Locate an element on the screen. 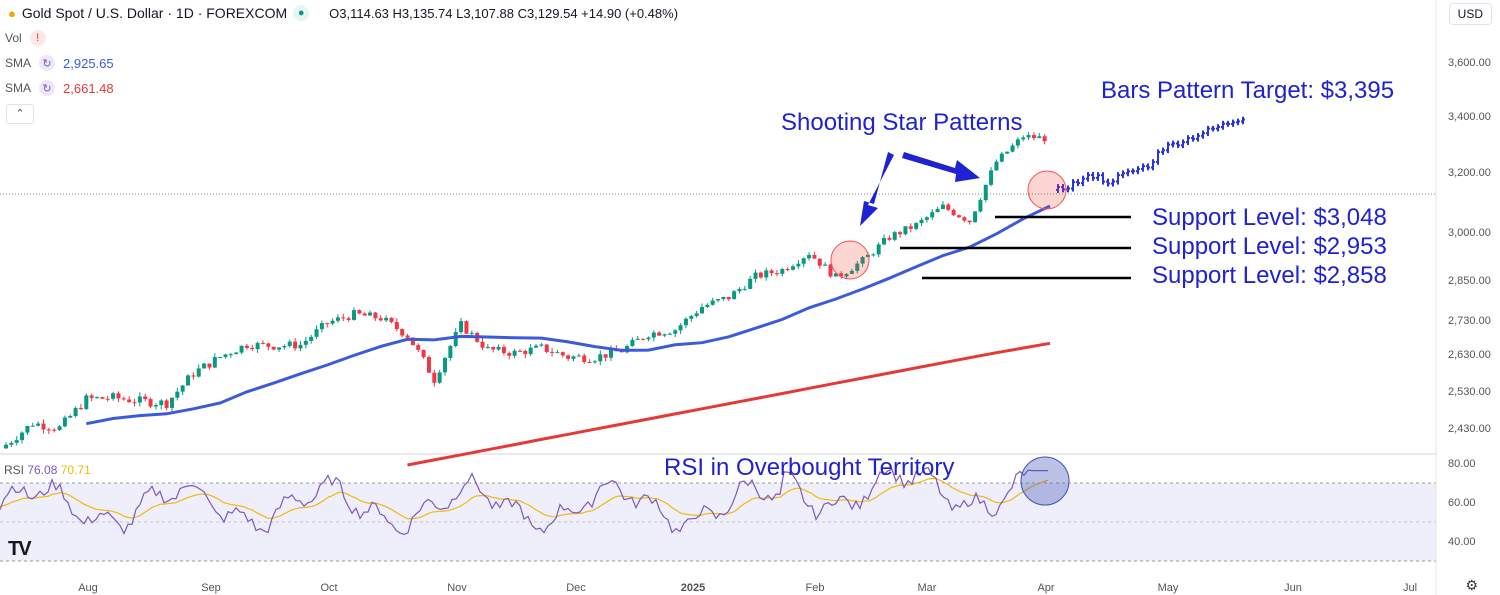  rsi-tick-label: 40.00 is located at coordinates (1462, 542).